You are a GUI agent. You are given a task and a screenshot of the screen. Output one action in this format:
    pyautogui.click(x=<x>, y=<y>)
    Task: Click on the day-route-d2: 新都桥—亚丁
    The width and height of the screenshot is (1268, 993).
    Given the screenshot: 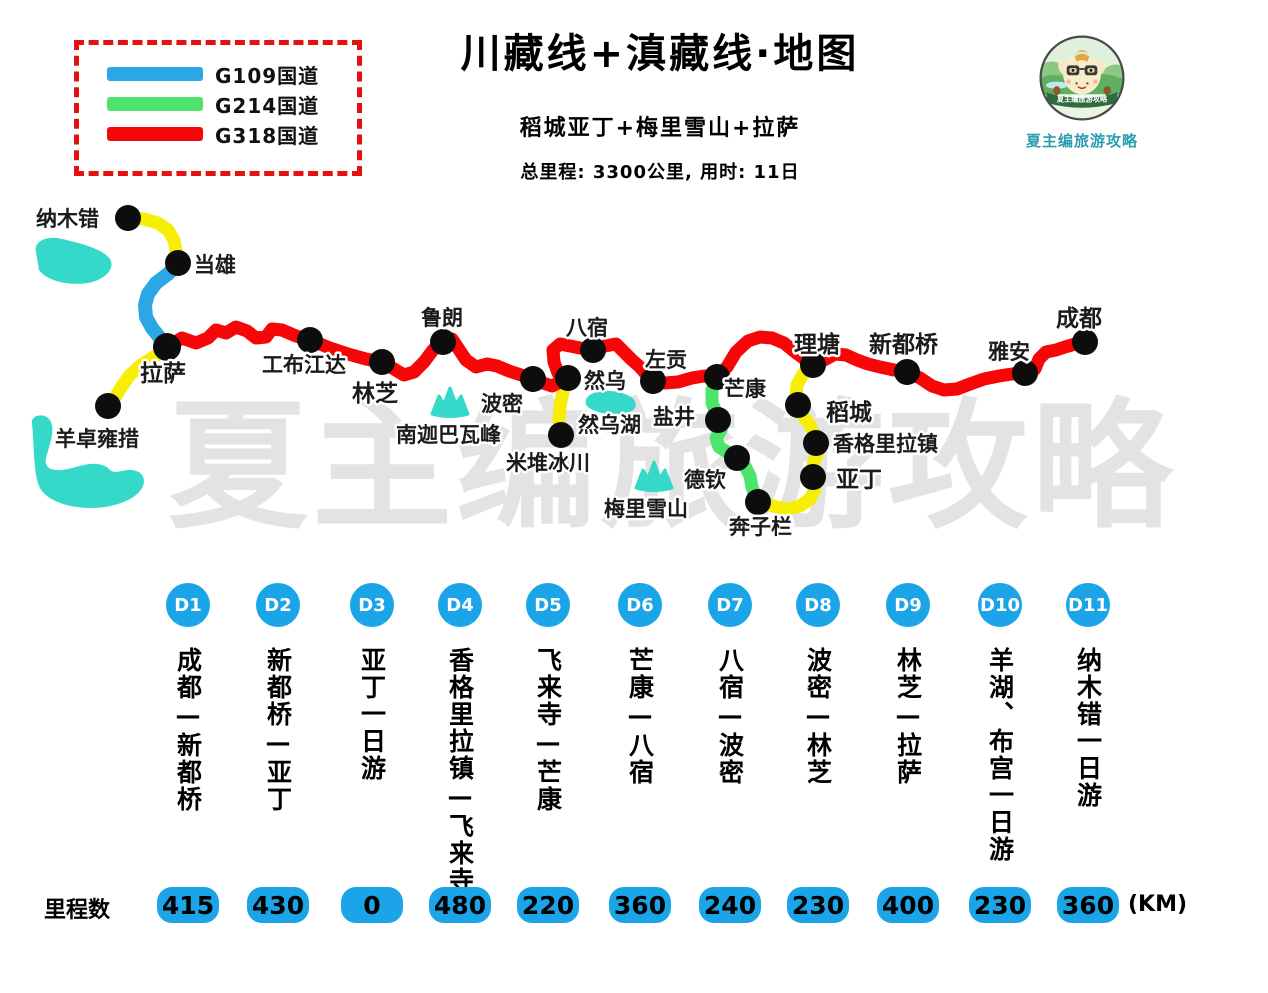 What is the action you would take?
    pyautogui.click(x=278, y=730)
    